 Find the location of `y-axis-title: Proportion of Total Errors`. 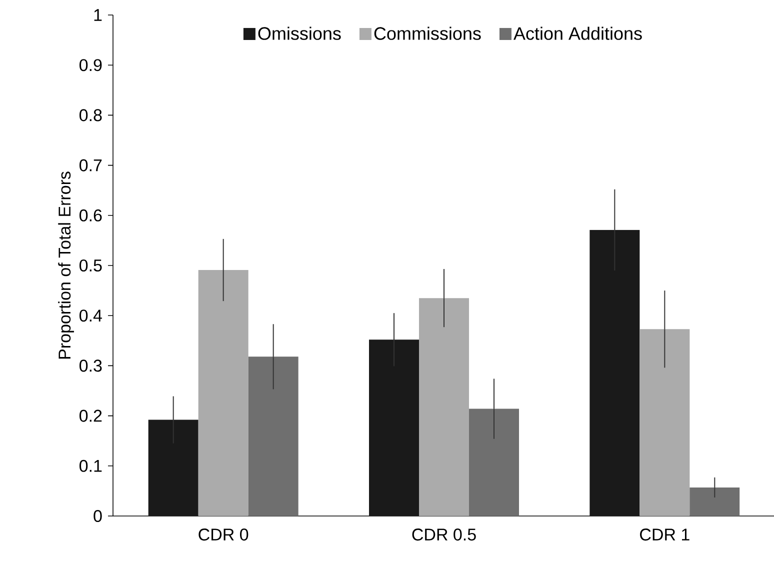

y-axis-title: Proportion of Total Errors is located at coordinates (66, 265).